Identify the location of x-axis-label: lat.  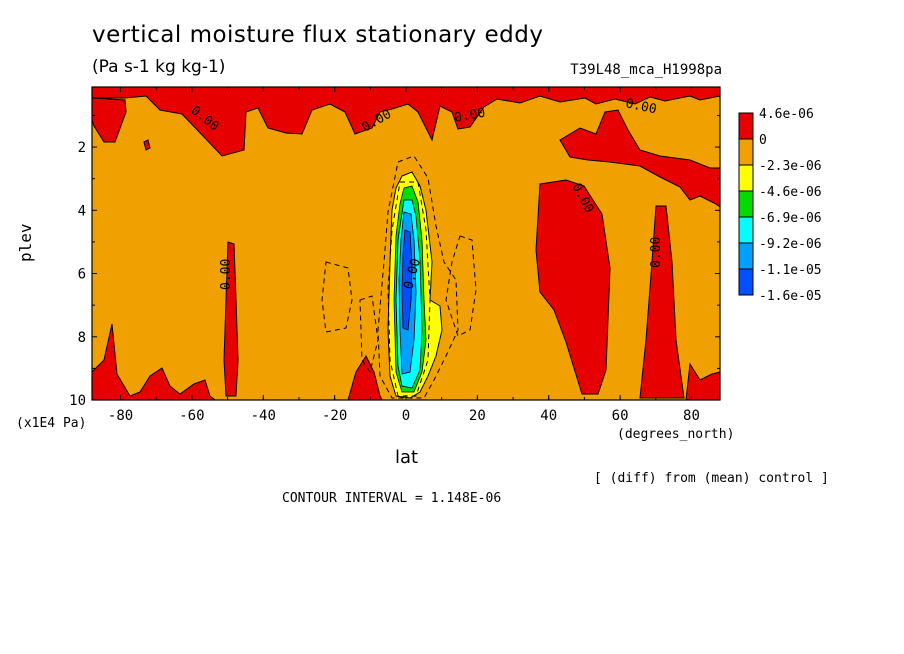
(407, 457).